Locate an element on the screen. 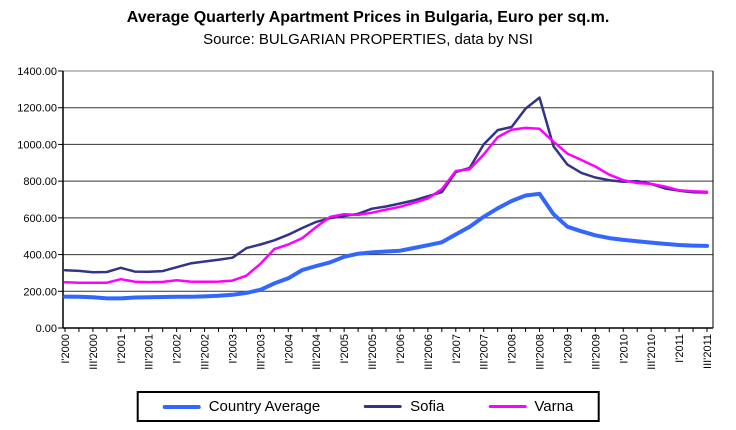  legend-label-sofia: Sofia is located at coordinates (427, 406).